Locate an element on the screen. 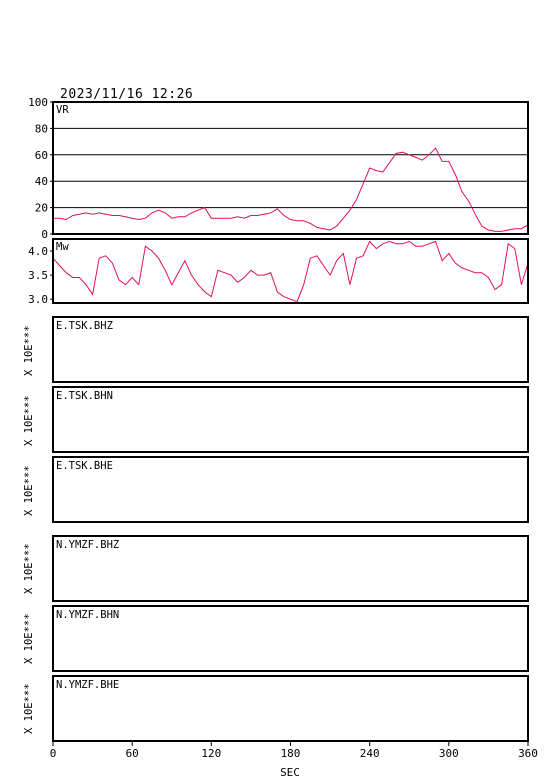 This screenshot has width=554, height=781. waveform-panel-5: N.YMZF.BHN X 10E*** is located at coordinates (276, 638).